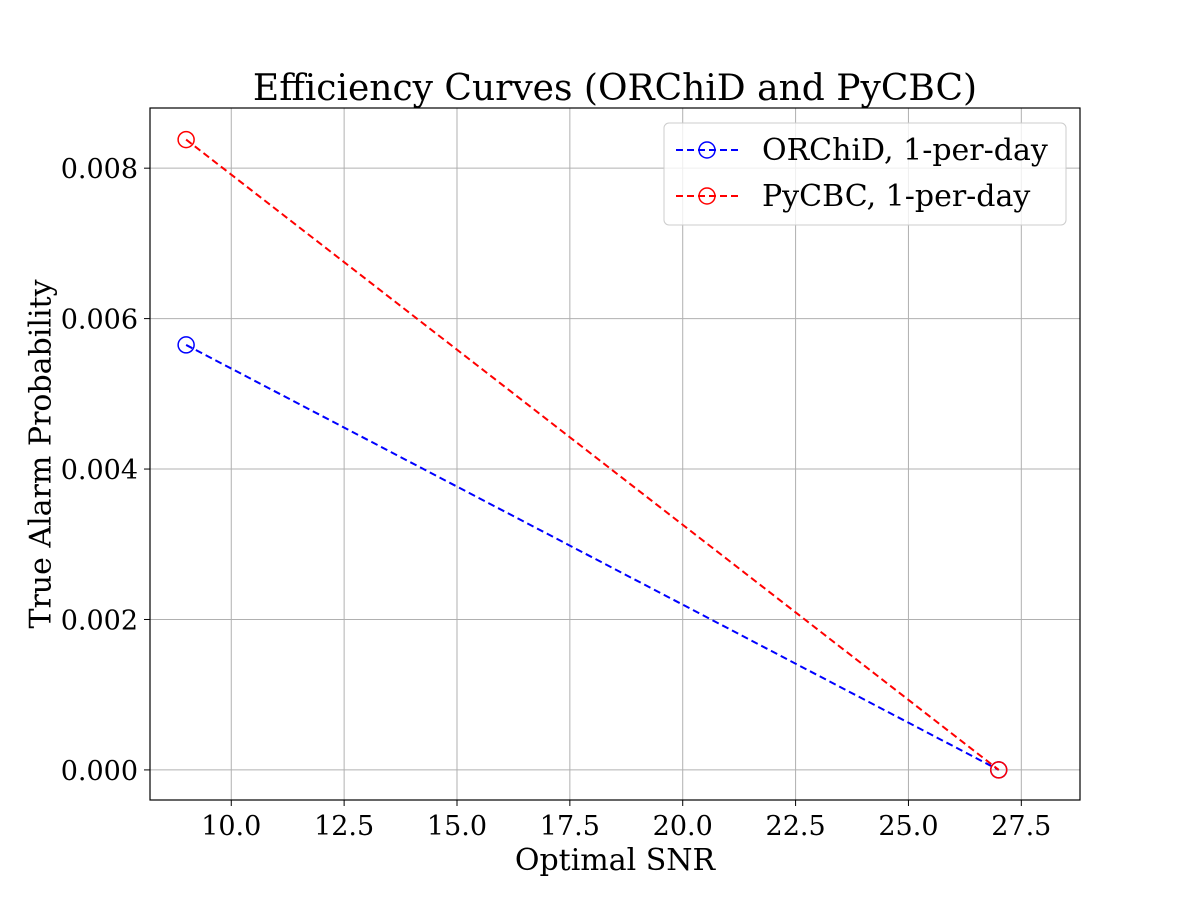 The image size is (1200, 900). I want to click on x-tick-label: 27.5, so click(1021, 826).